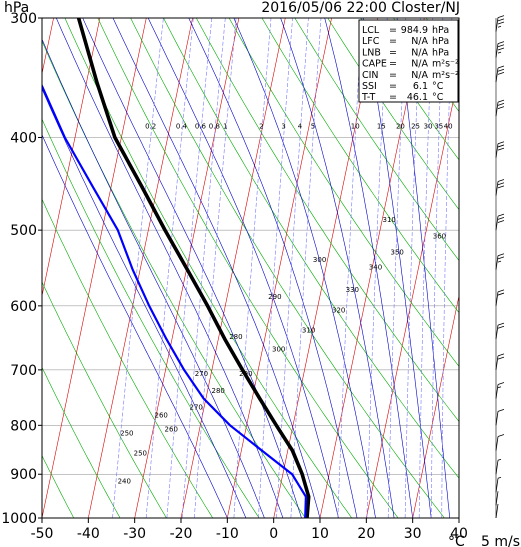 The width and height of the screenshot is (521, 547). Describe the element at coordinates (368, 97) in the screenshot. I see `stats-label: T-T` at that location.